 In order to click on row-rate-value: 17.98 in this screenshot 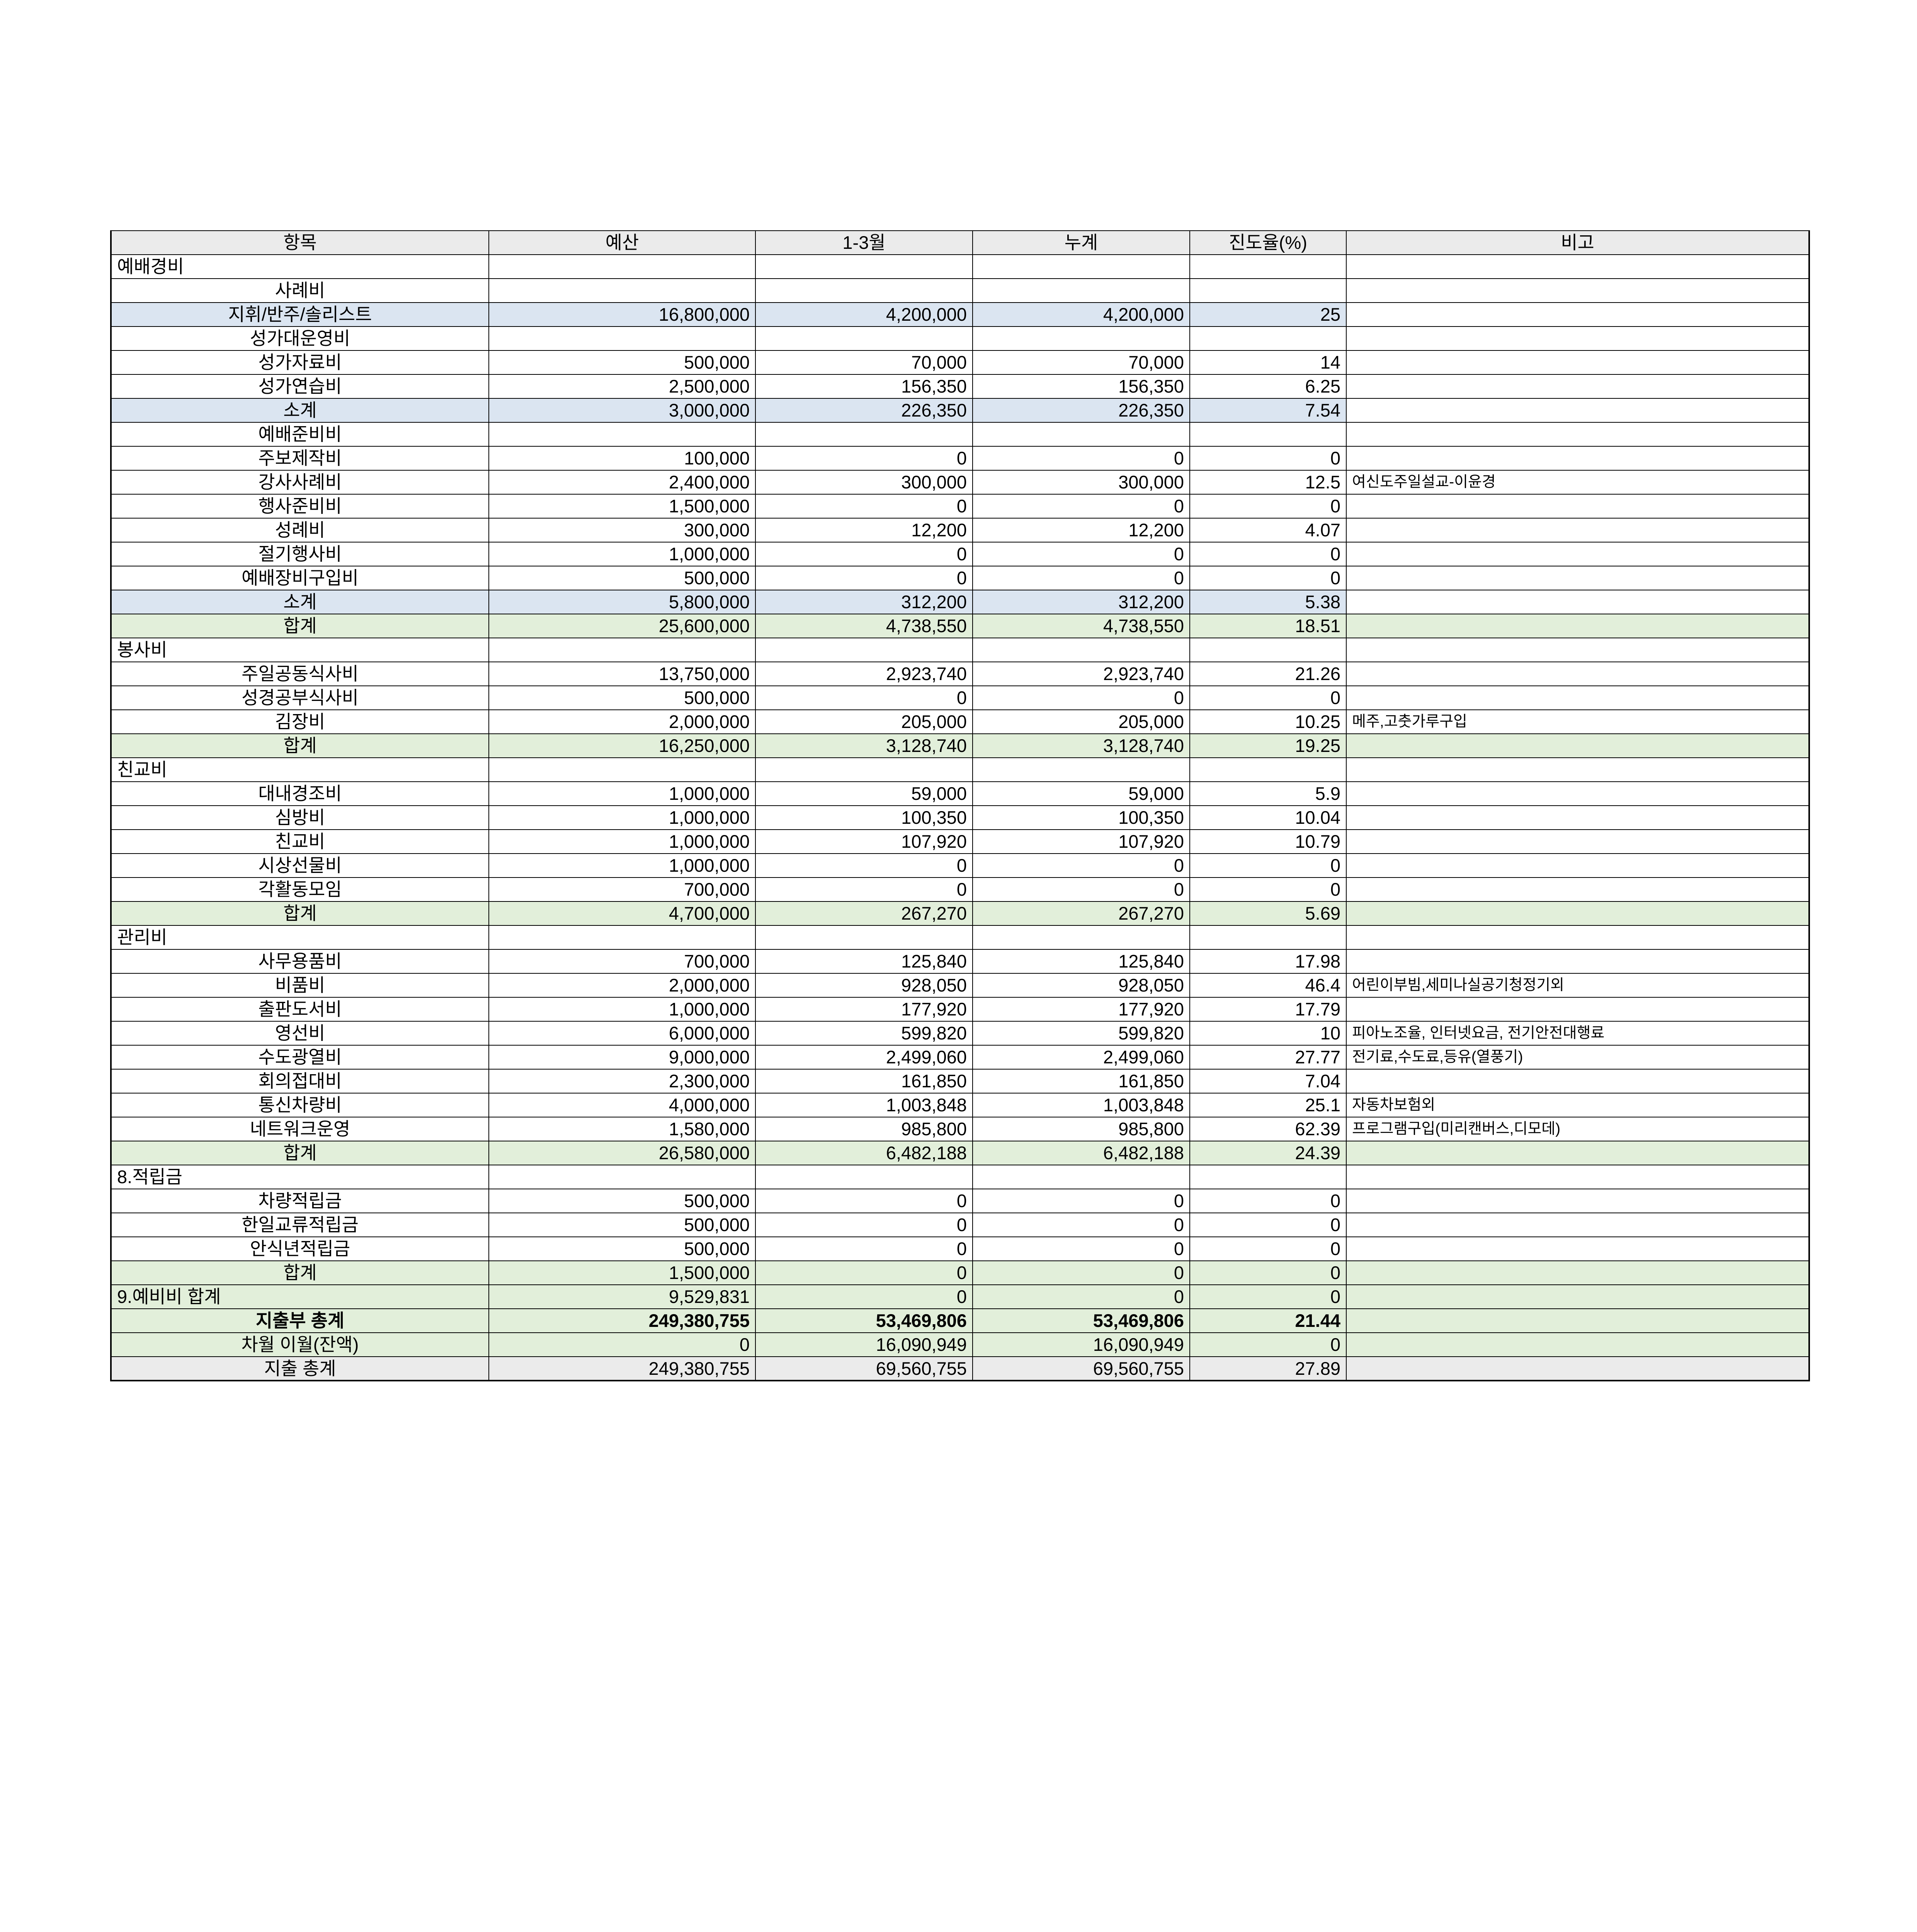, I will do `click(1268, 962)`.